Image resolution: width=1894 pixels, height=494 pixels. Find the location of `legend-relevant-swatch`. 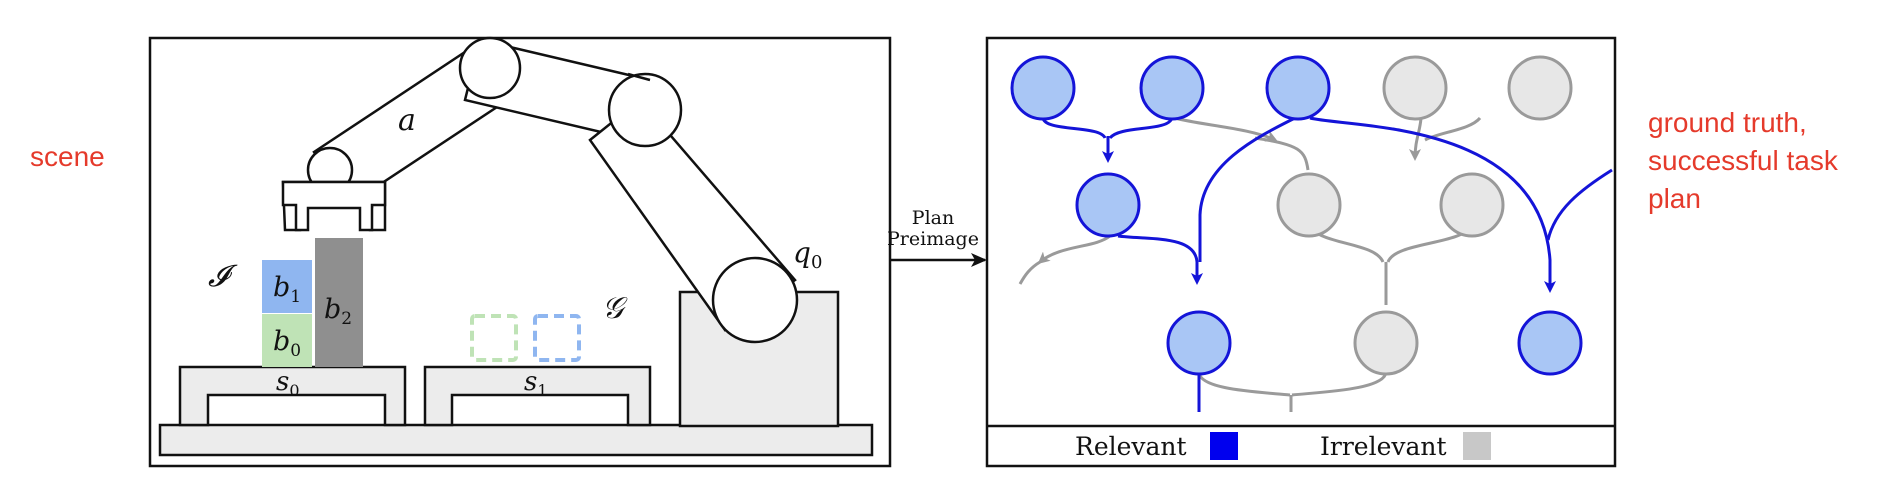

legend-relevant-swatch is located at coordinates (1224, 446).